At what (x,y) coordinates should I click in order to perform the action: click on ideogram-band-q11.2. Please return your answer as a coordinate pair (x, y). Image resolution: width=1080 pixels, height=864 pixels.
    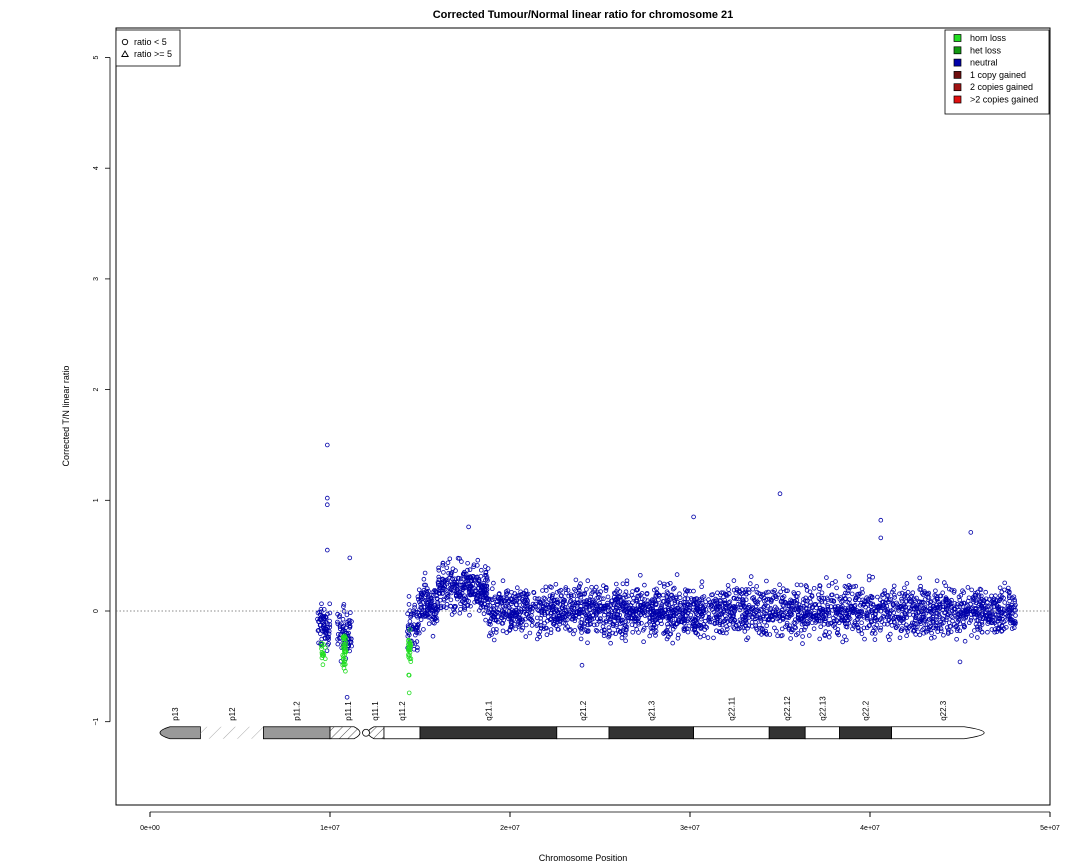
    Looking at the image, I should click on (402, 733).